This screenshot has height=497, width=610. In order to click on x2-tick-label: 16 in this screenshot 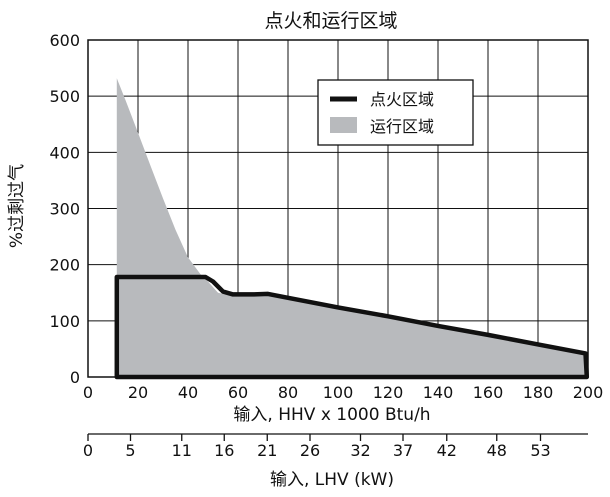, I will do `click(224, 450)`.